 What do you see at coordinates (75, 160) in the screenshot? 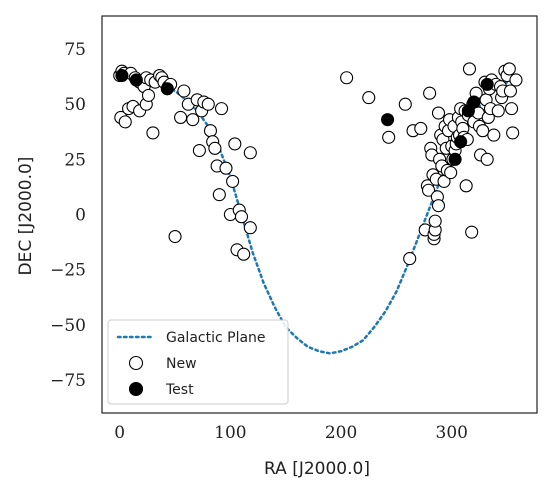
I see `y-tick-label: 25` at bounding box center [75, 160].